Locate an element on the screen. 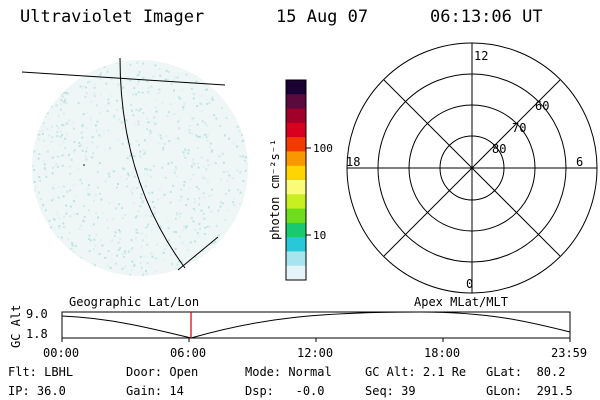  colorbar: 100 10 photon cm⁻²s⁻¹ is located at coordinates (300, 180).